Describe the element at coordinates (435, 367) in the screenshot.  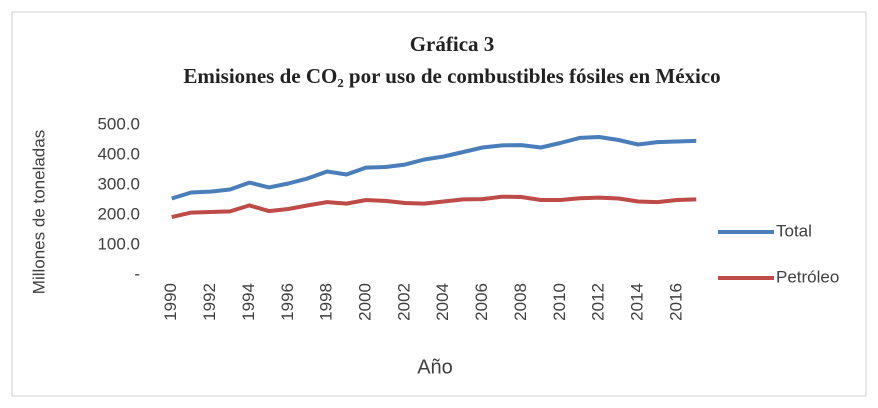
I see `x-axis-label: Año` at that location.